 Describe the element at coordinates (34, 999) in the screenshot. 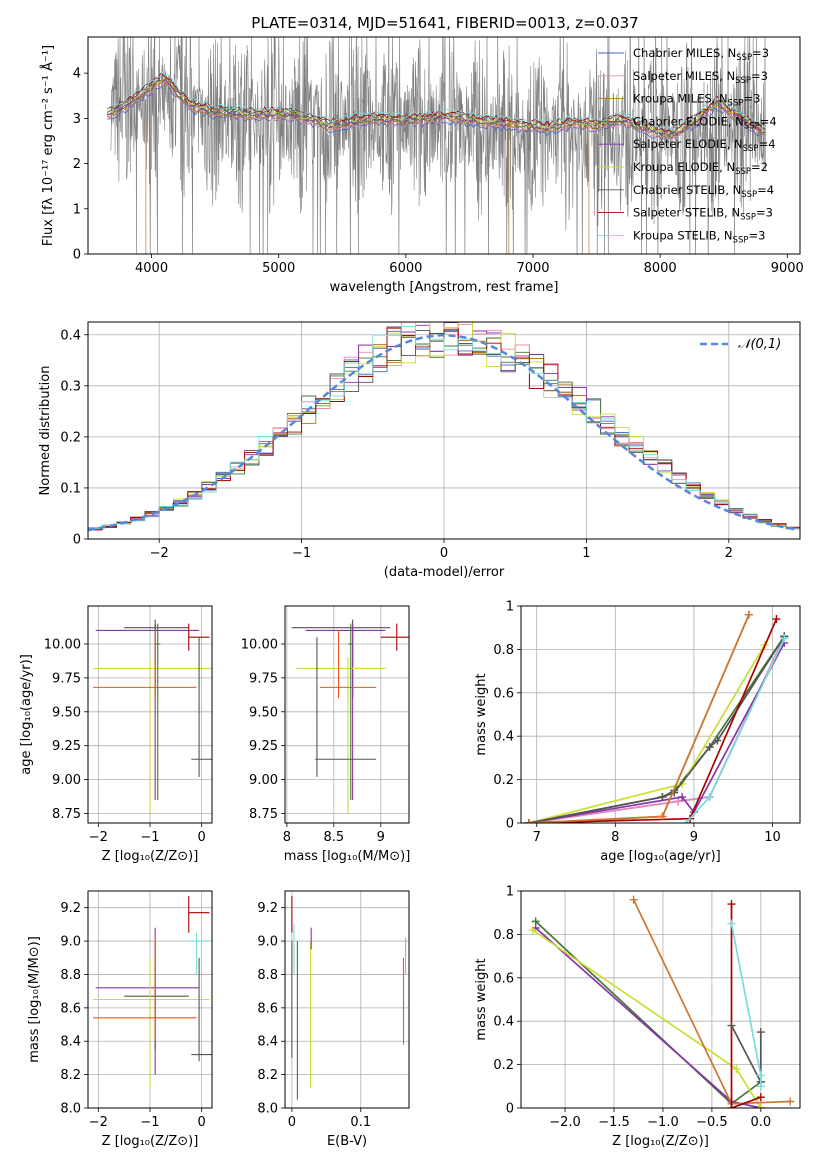

I see `mass_vs_Z-ylabel: mass [log₁₀(M/M⊙)]` at that location.